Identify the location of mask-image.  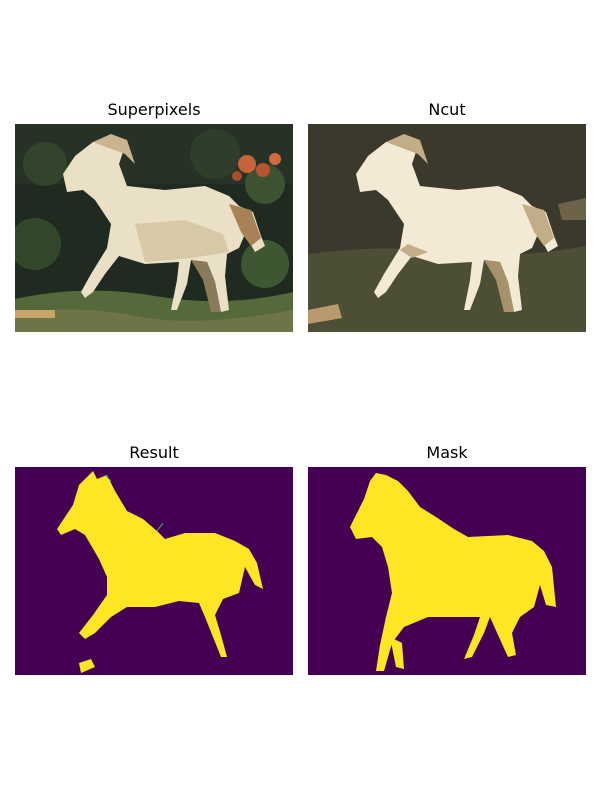
(447, 571).